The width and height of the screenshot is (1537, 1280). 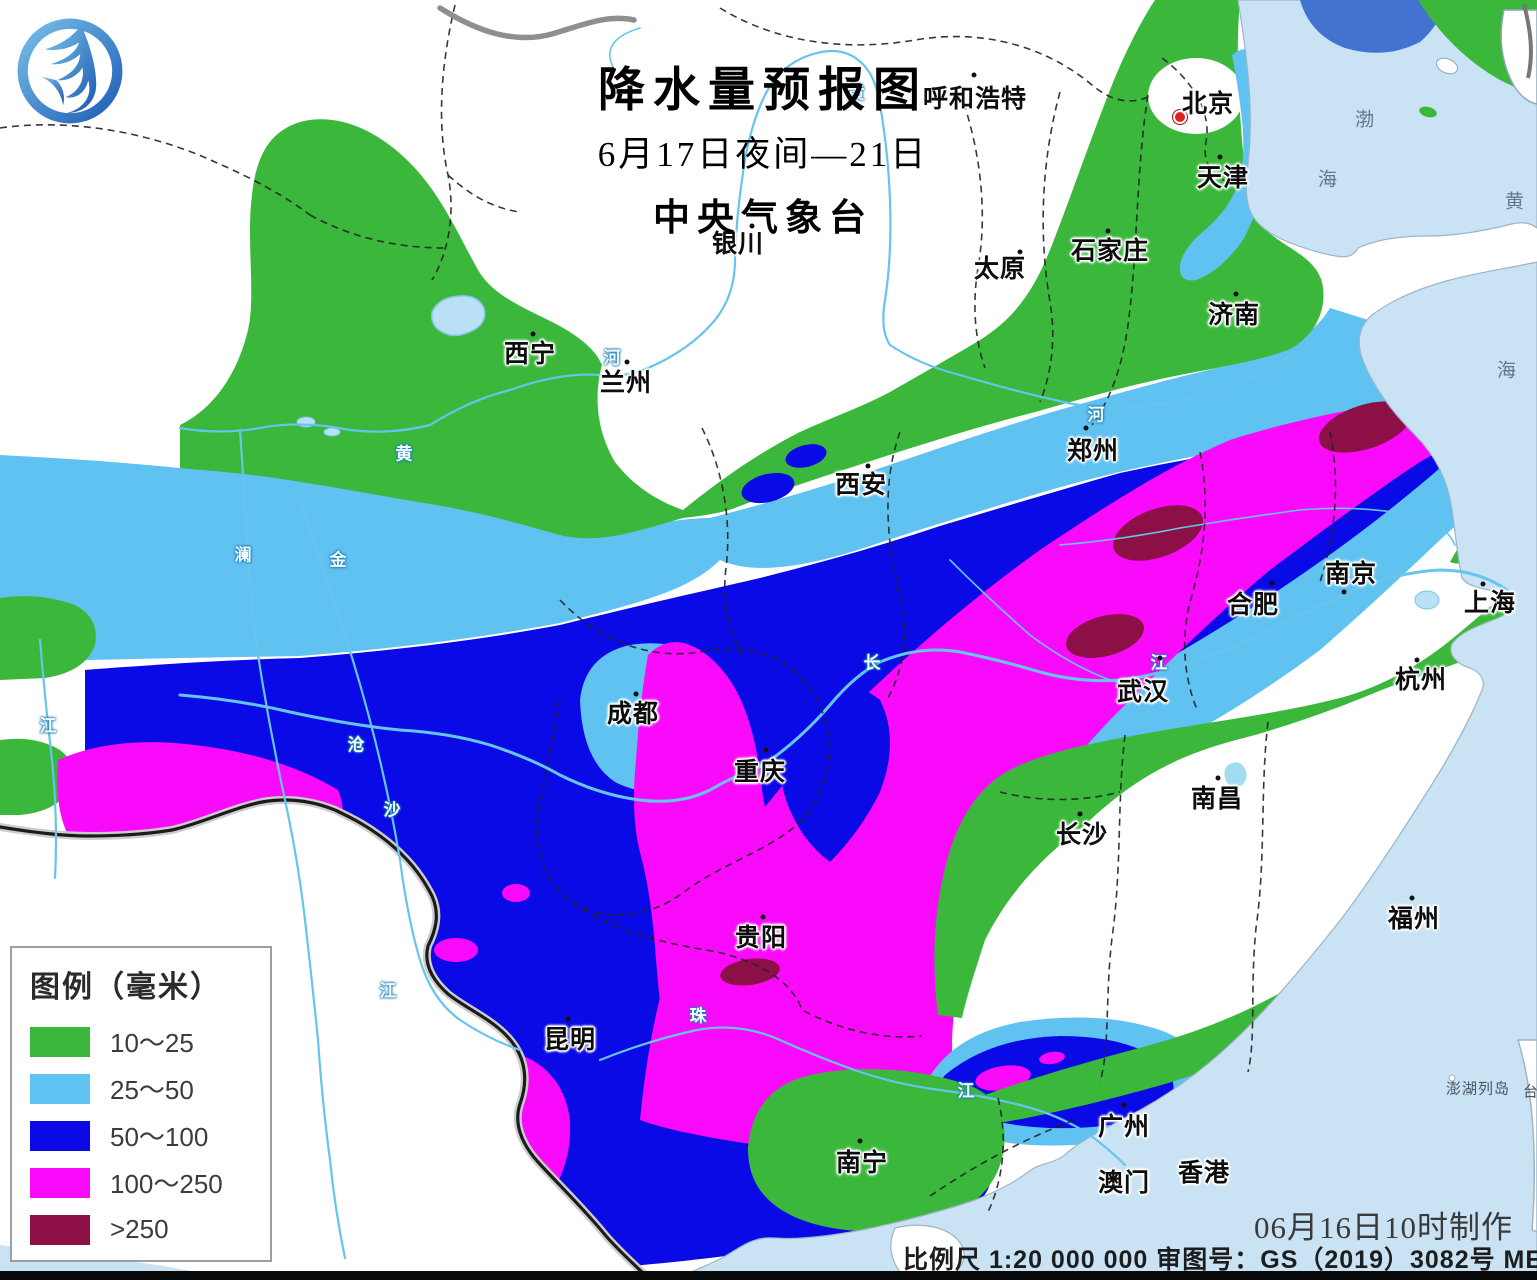 I want to click on city-label: 昆明, so click(x=570, y=1040).